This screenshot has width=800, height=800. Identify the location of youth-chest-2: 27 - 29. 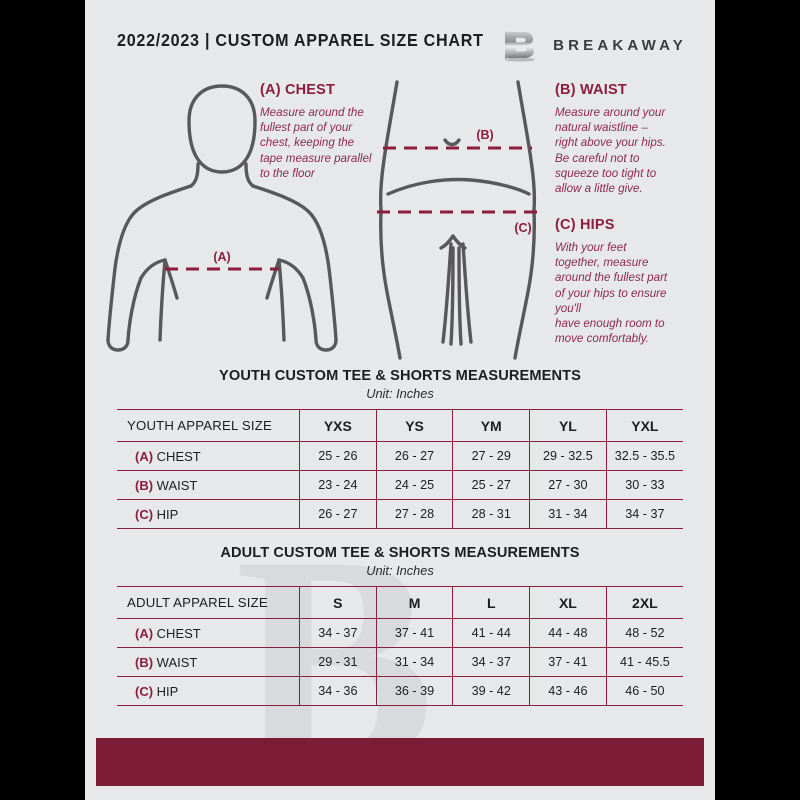
(491, 456).